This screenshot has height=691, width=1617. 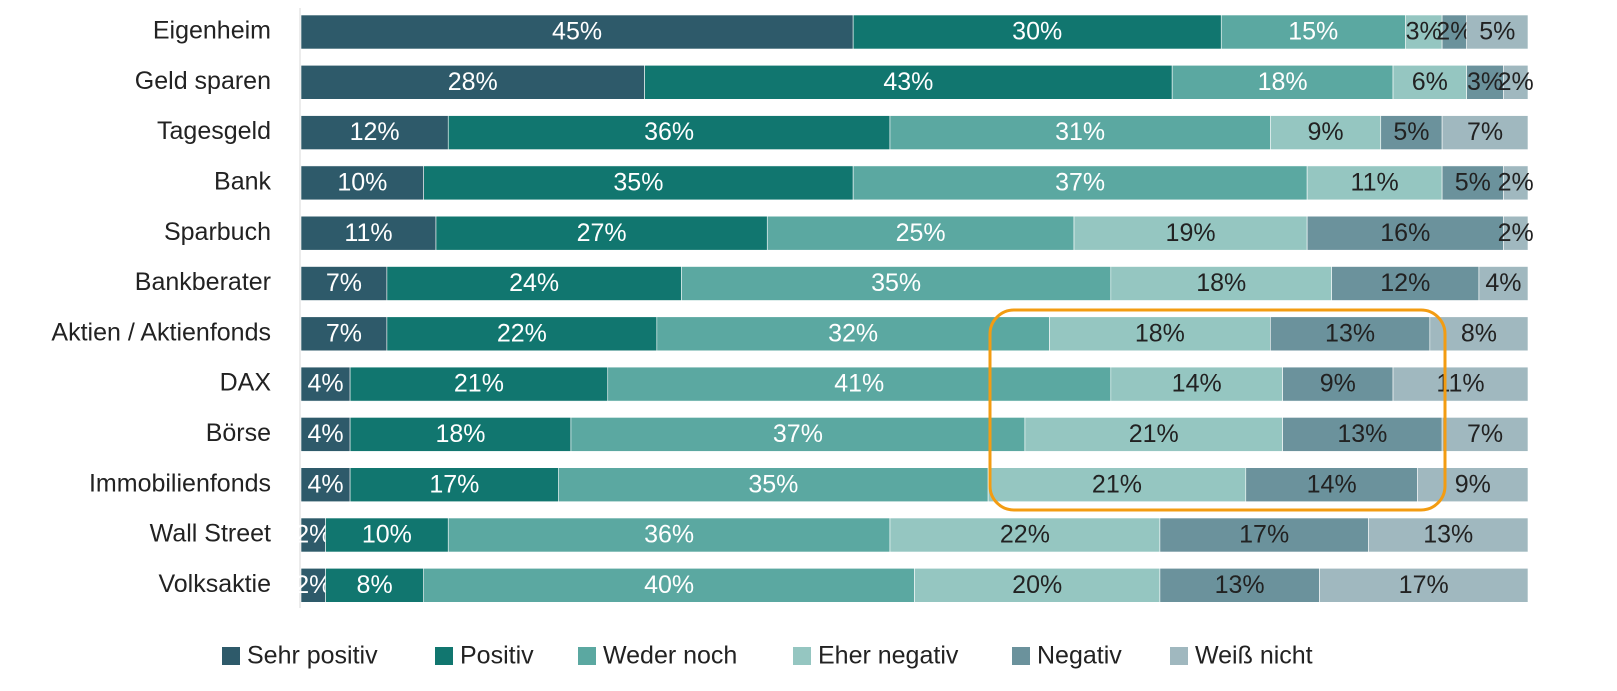 What do you see at coordinates (1117, 484) in the screenshot?
I see `data-label: 21%` at bounding box center [1117, 484].